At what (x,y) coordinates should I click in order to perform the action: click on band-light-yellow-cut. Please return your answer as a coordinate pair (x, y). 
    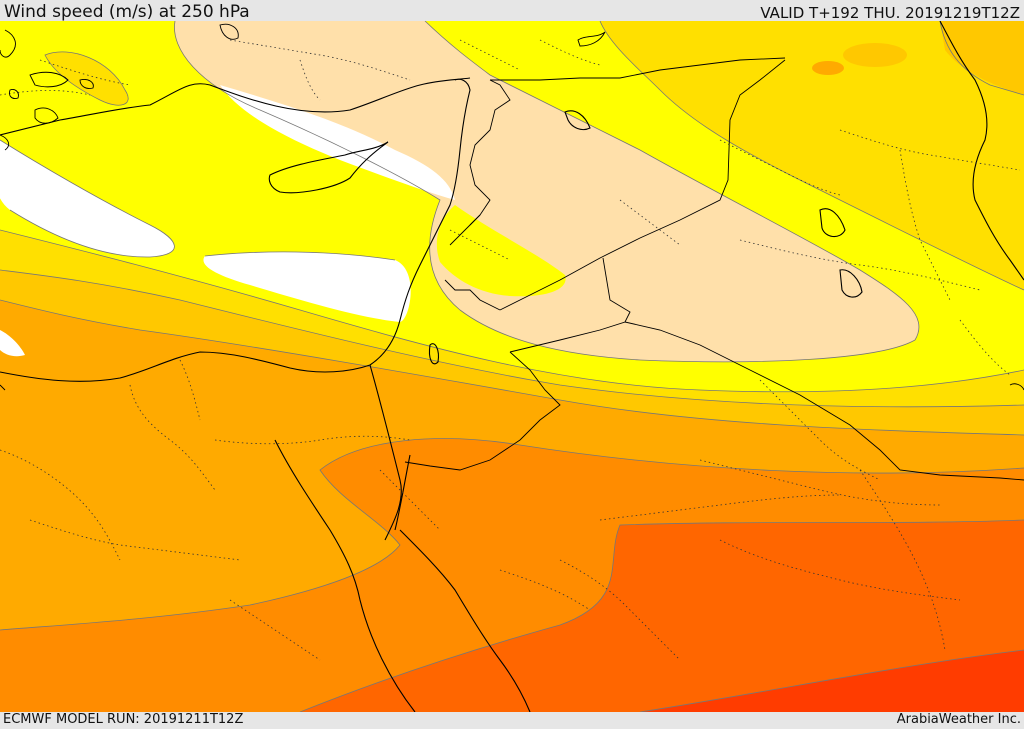
    Looking at the image, I should click on (501, 251).